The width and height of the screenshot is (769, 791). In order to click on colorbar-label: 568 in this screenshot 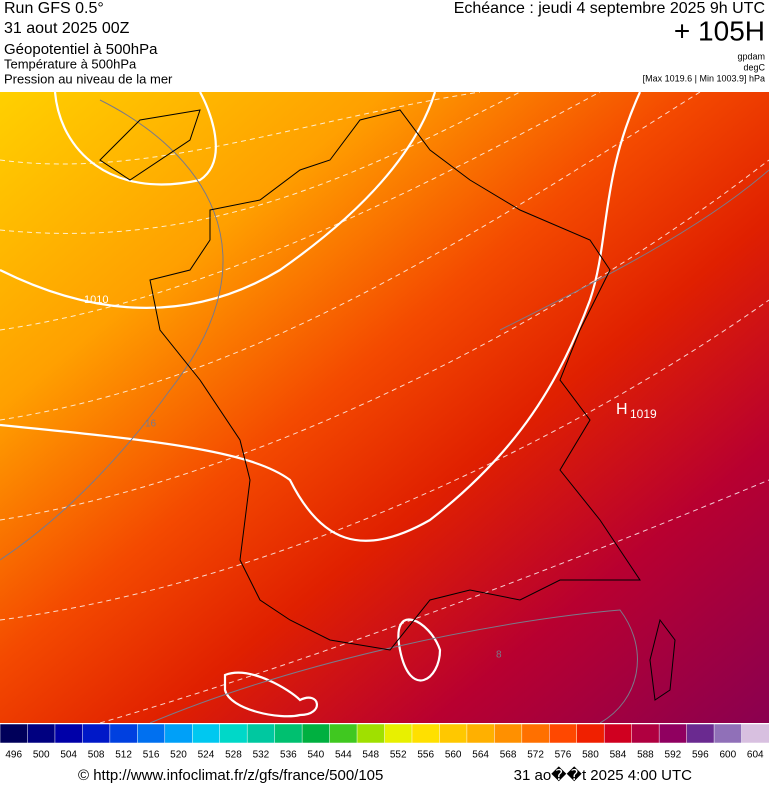, I will do `click(508, 755)`.